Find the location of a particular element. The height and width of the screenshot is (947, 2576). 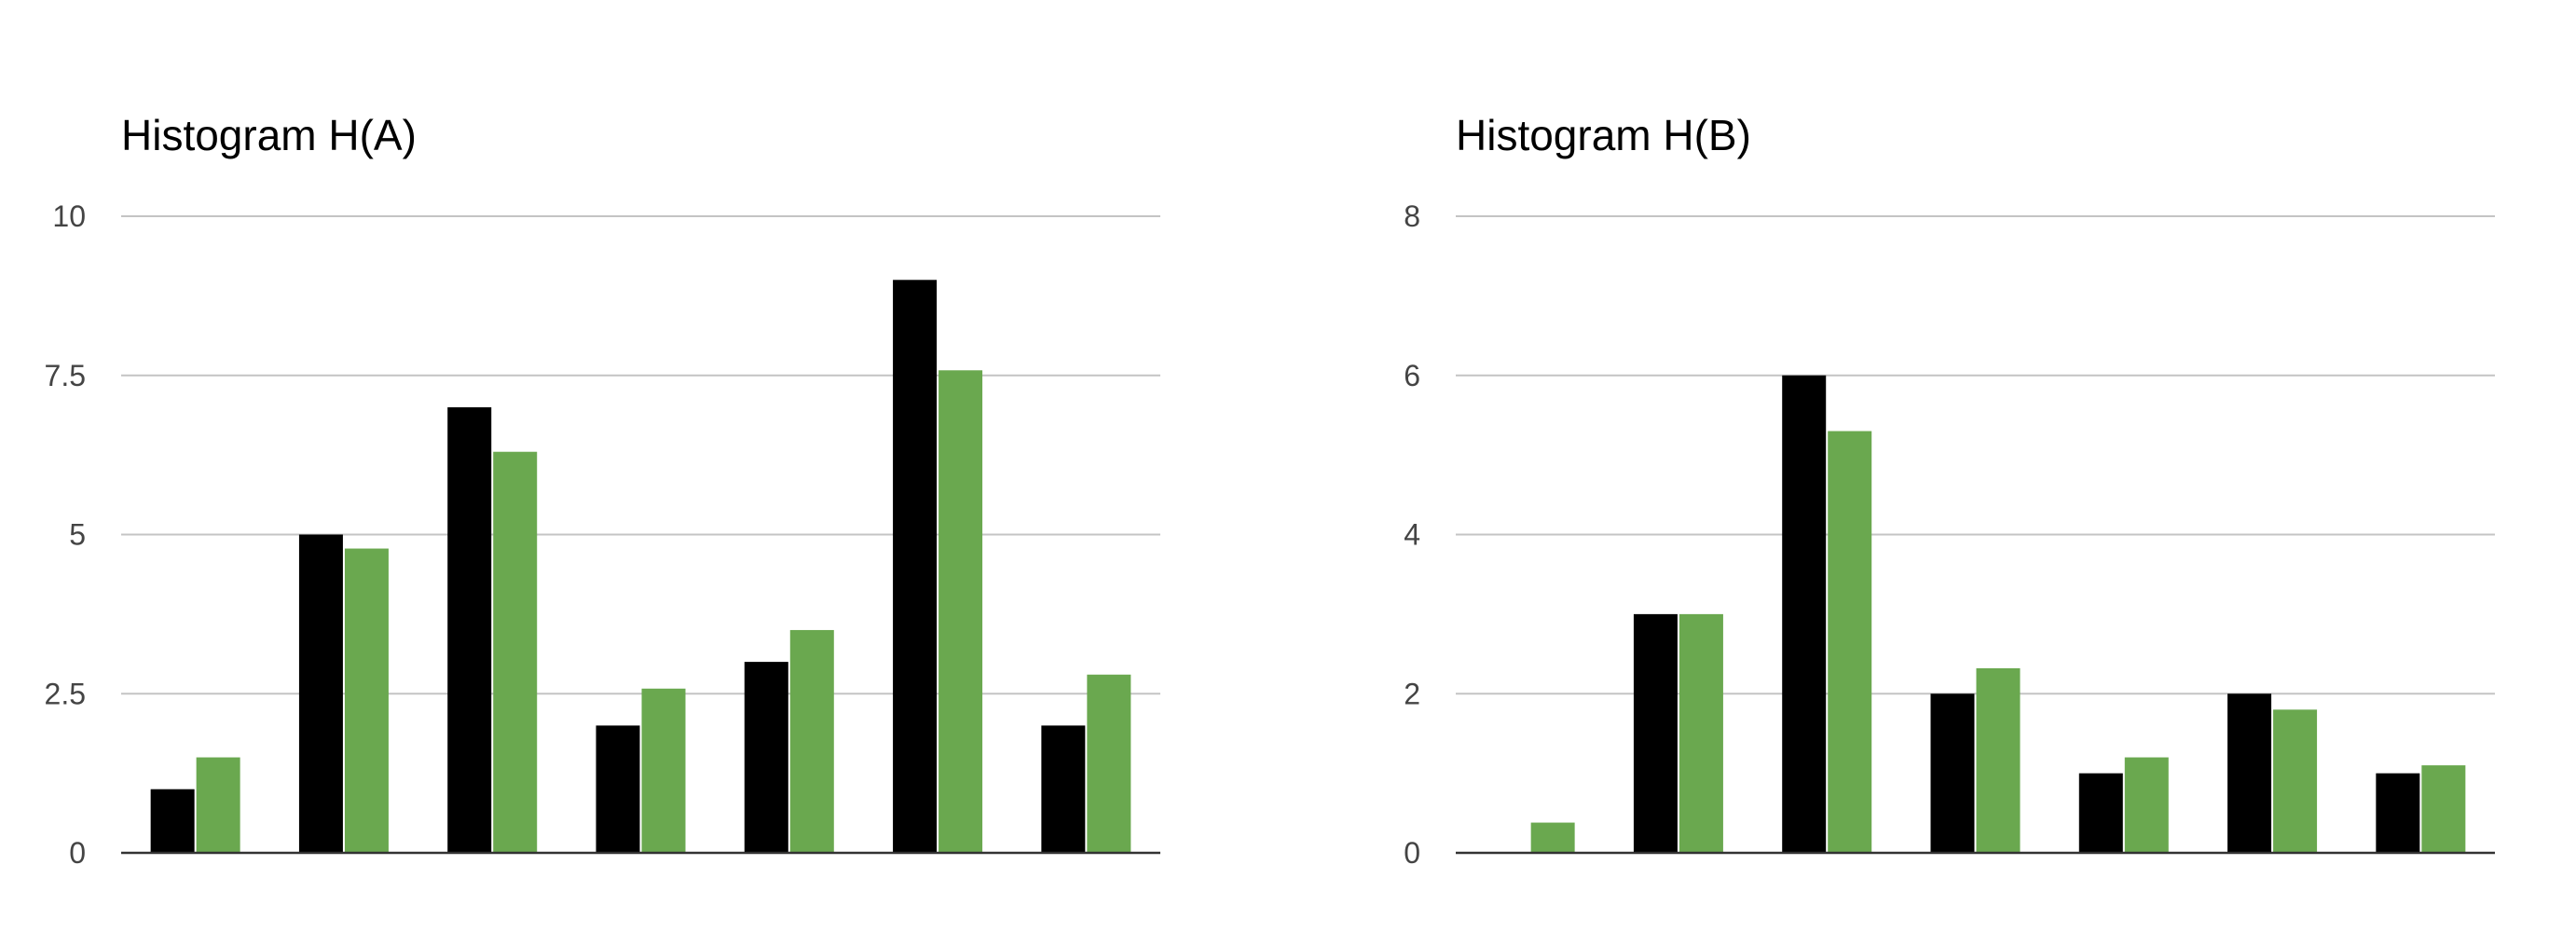

y-tick-label: 8 is located at coordinates (1412, 216).